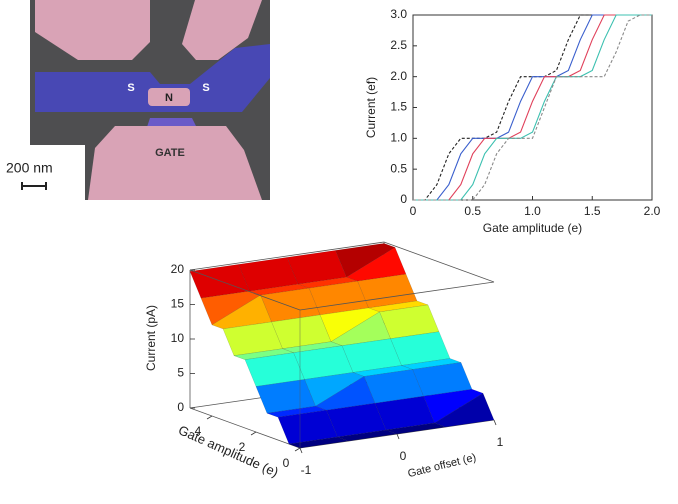 The height and width of the screenshot is (504, 678). What do you see at coordinates (306, 470) in the screenshot?
I see `x-tick-label: -1` at bounding box center [306, 470].